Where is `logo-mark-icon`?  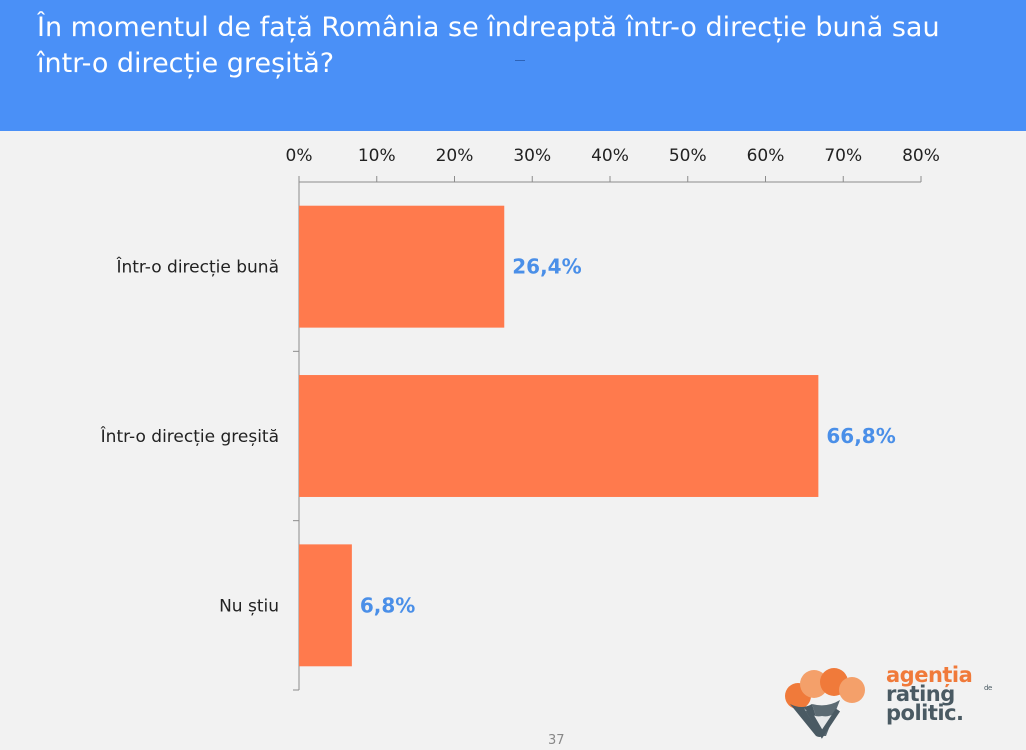 logo-mark-icon is located at coordinates (825, 703).